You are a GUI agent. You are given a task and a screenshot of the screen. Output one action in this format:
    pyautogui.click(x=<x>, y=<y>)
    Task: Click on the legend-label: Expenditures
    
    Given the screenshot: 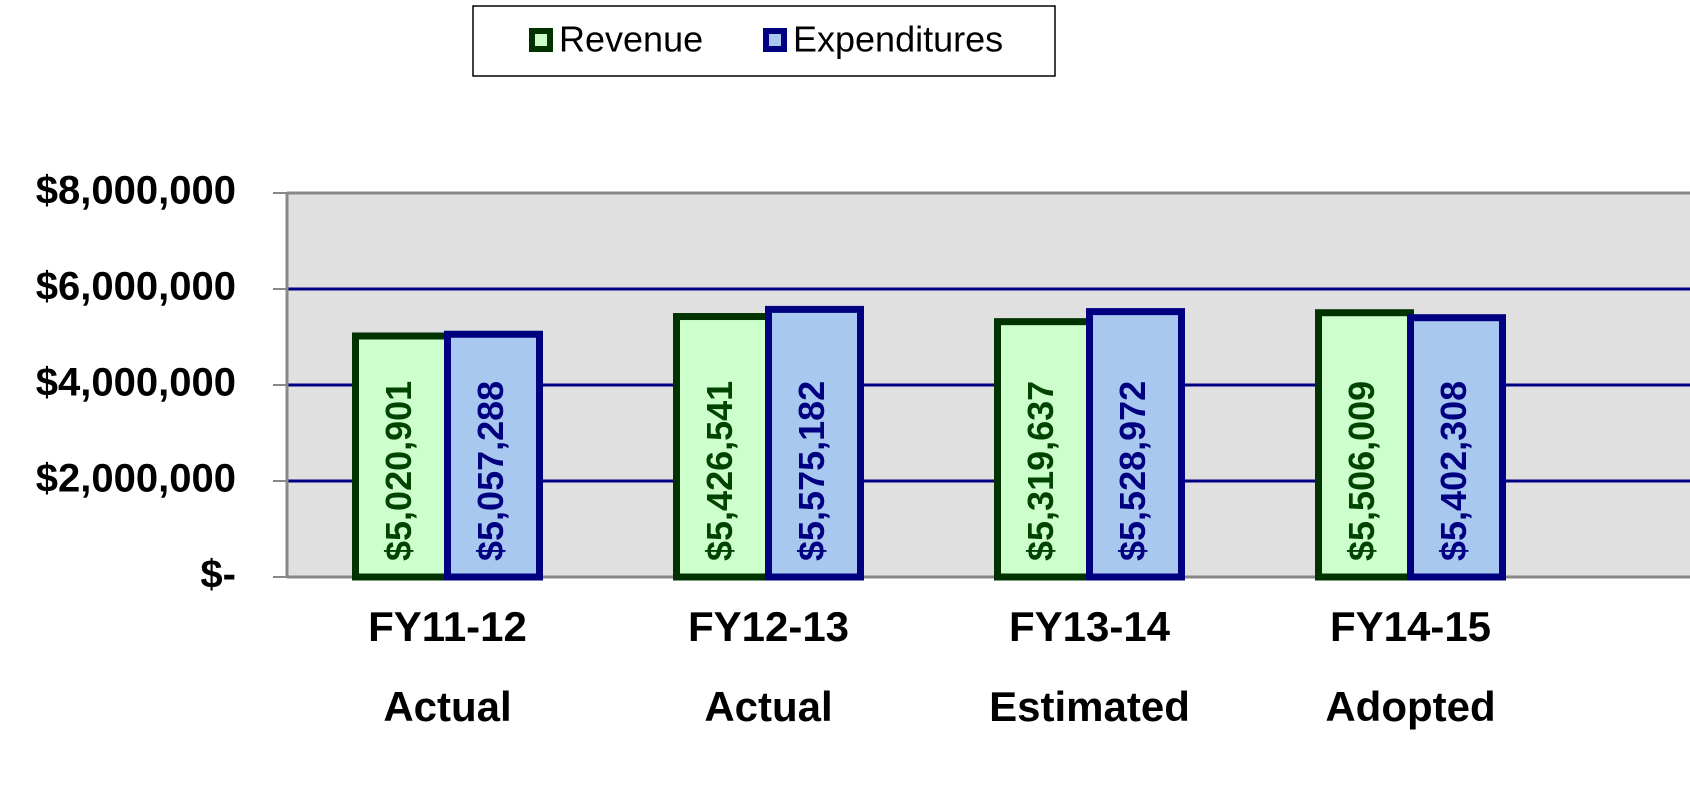 What is the action you would take?
    pyautogui.click(x=898, y=39)
    